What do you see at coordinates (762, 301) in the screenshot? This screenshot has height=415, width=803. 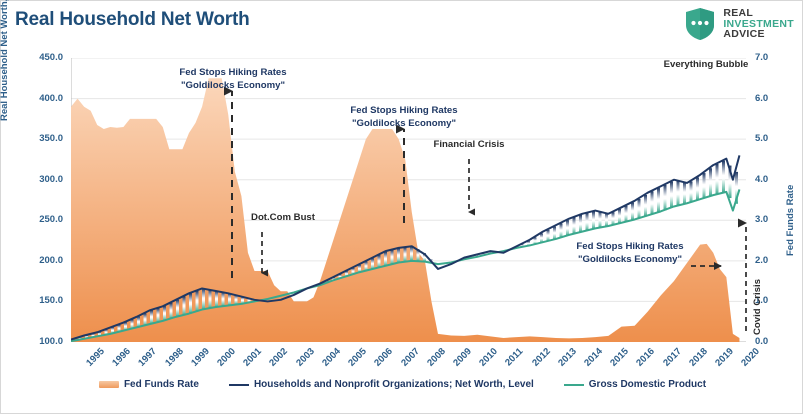 I see `y-axis-right-tick: 1.0` at bounding box center [762, 301].